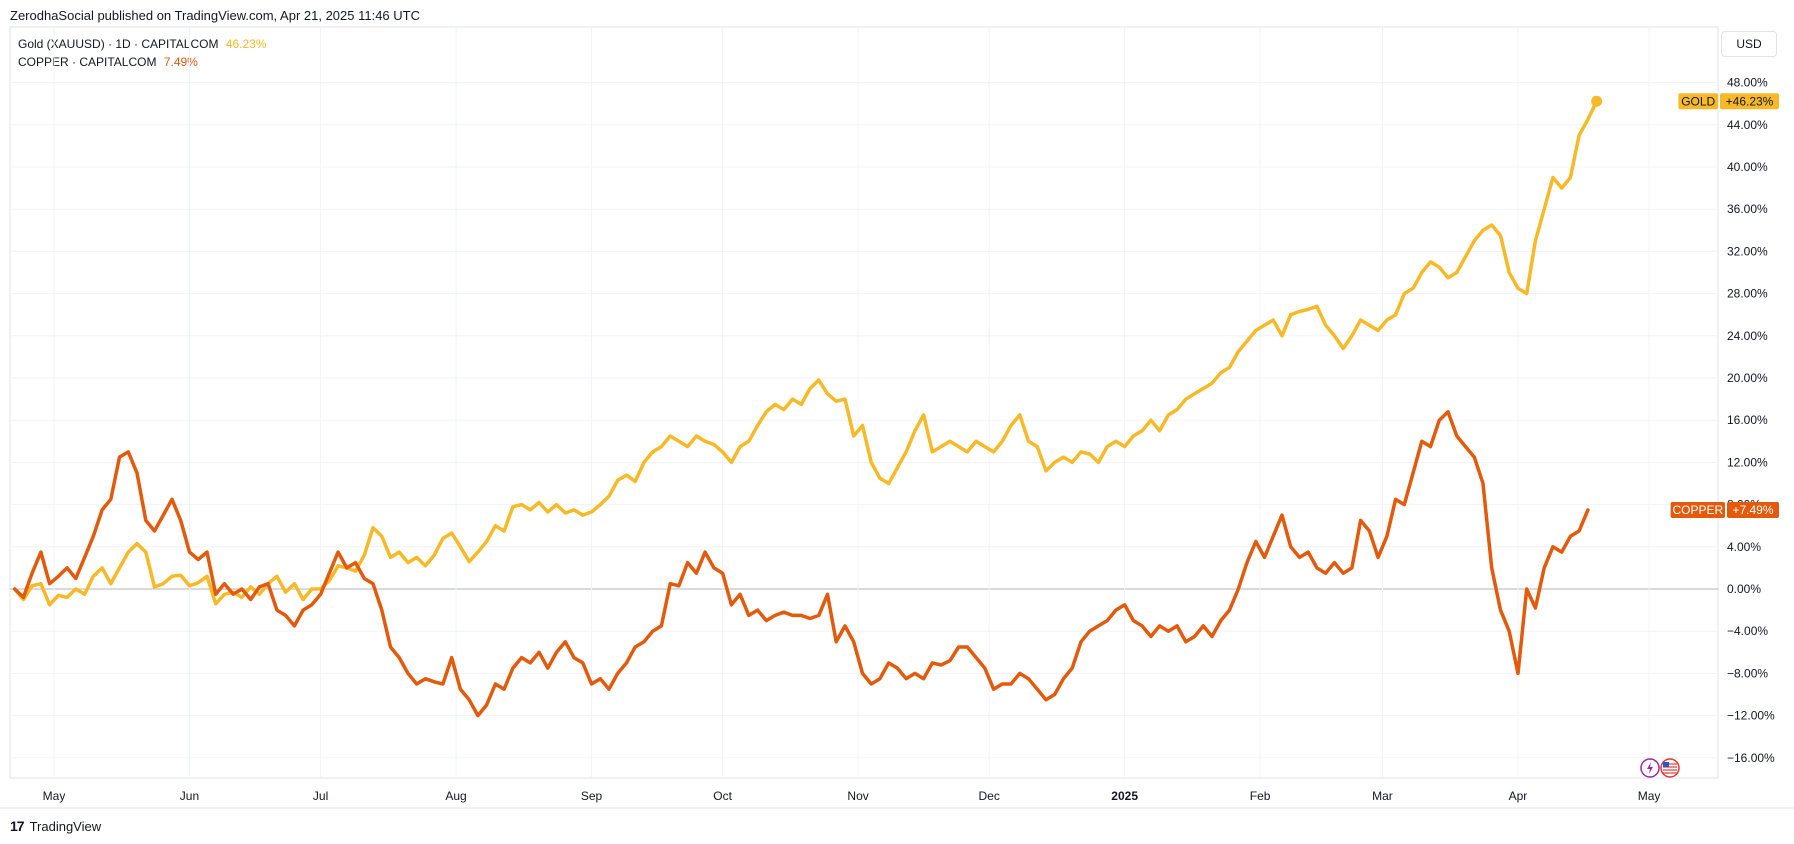  What do you see at coordinates (1751, 758) in the screenshot?
I see `y-tick-label: −16.00%` at bounding box center [1751, 758].